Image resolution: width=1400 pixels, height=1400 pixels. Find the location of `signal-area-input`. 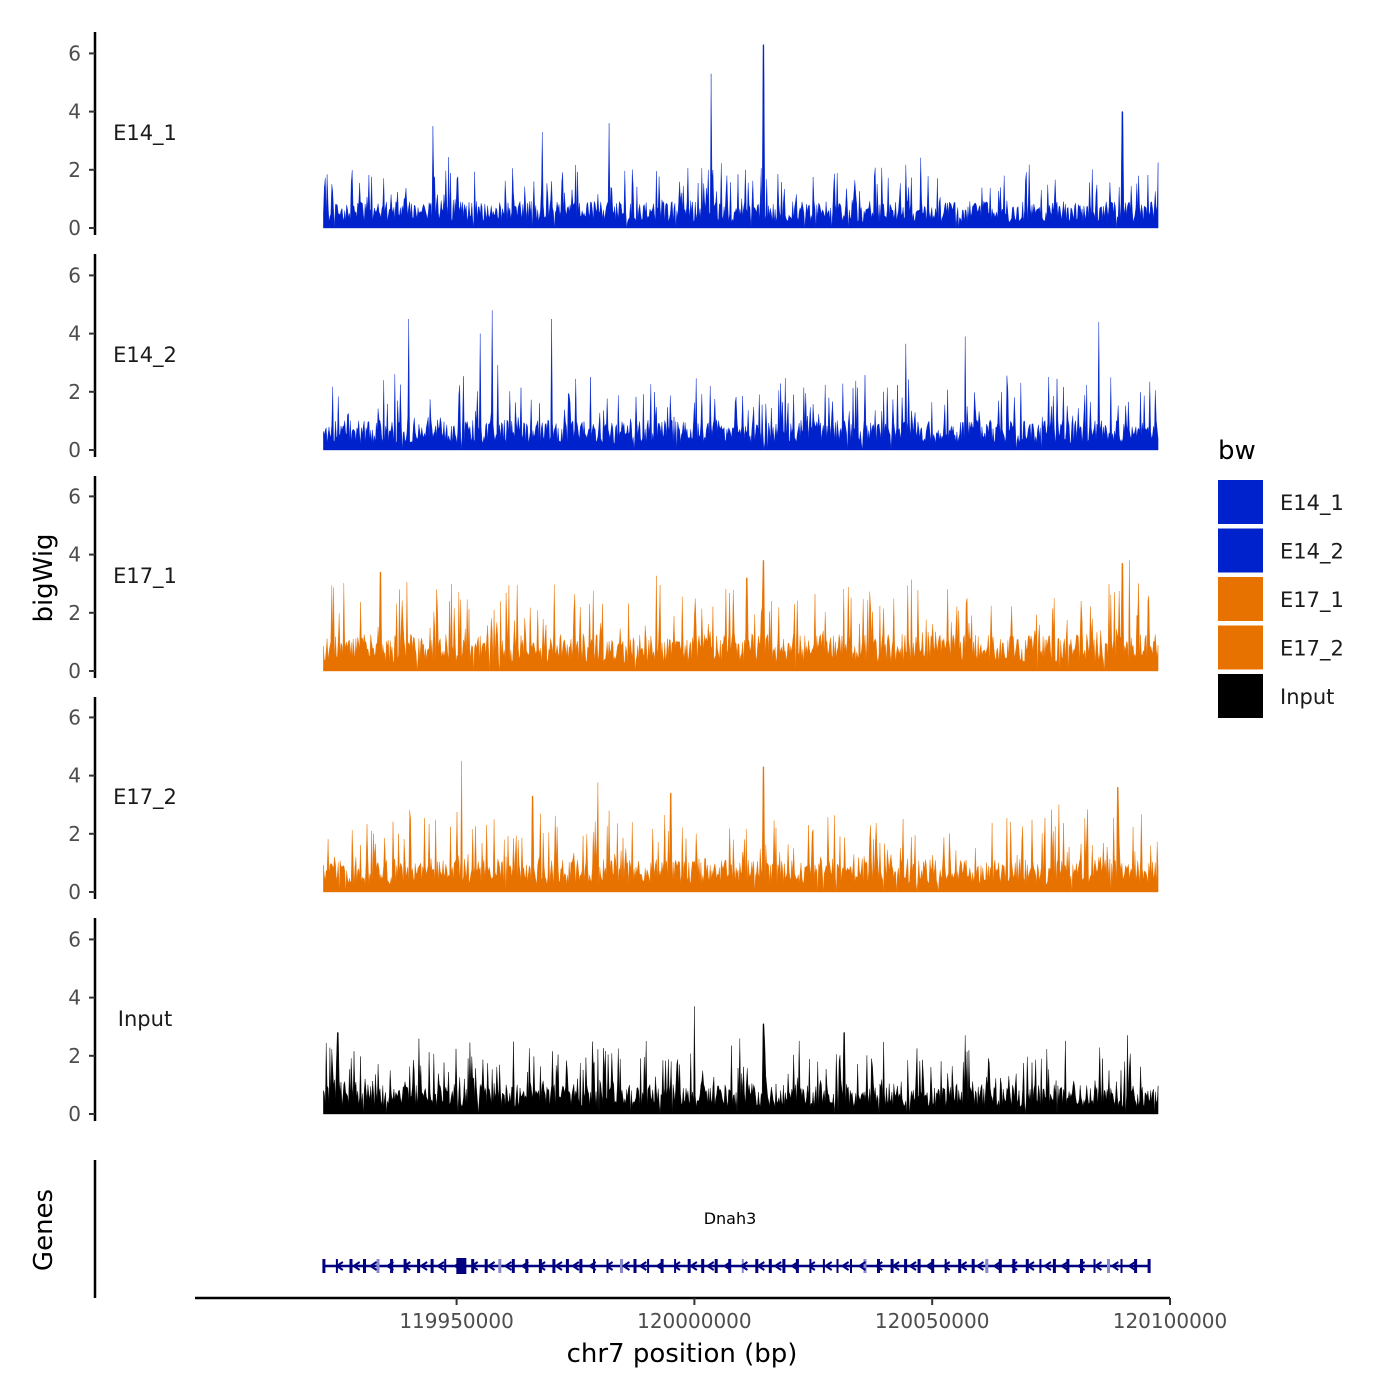

signal-area-input is located at coordinates (741, 1060).